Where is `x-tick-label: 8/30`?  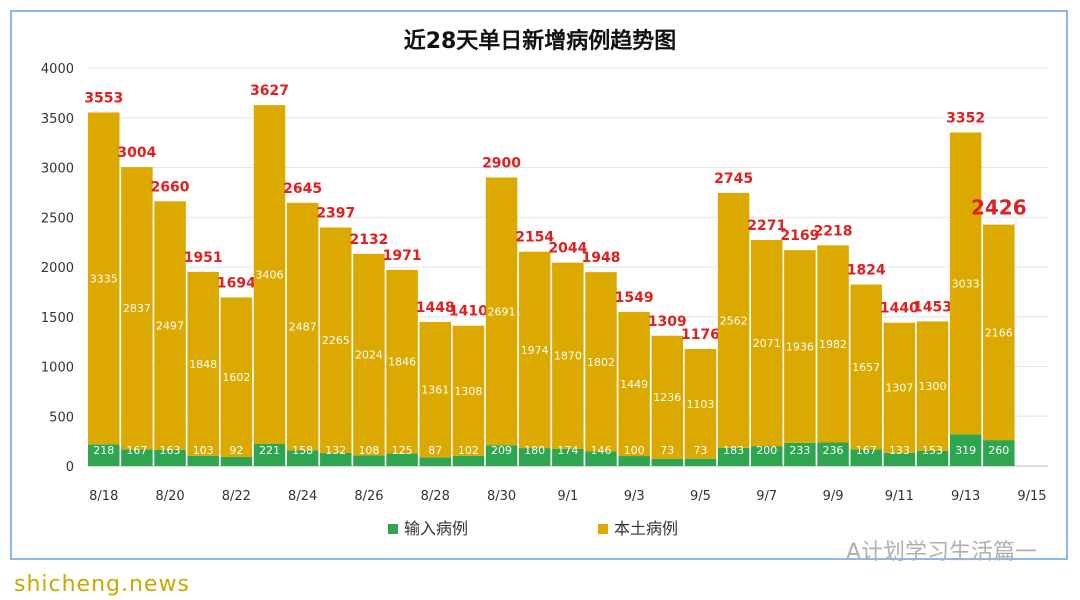 x-tick-label: 8/30 is located at coordinates (501, 496).